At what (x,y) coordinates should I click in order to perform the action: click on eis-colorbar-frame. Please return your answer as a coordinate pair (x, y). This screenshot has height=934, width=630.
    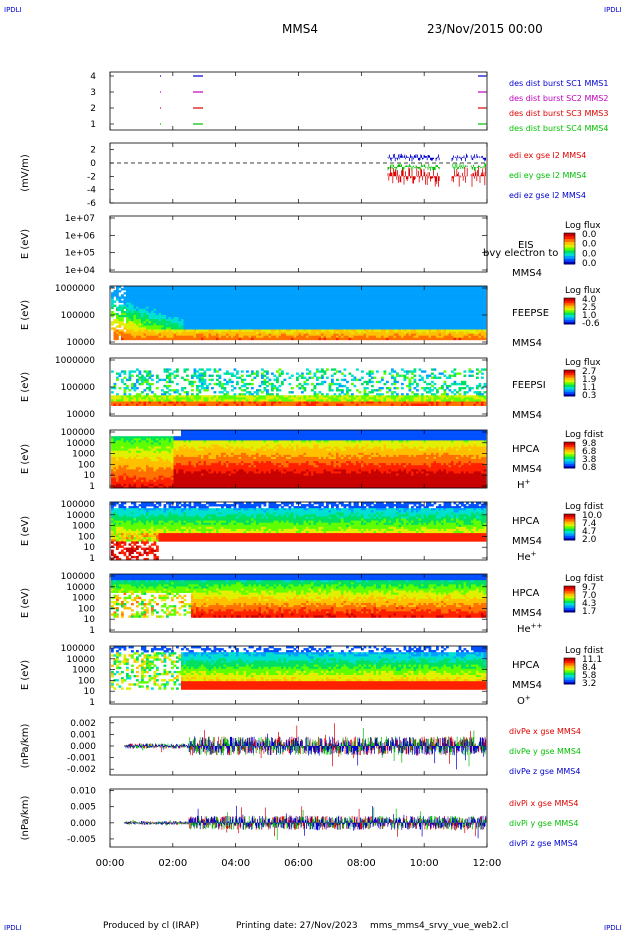
    Looking at the image, I should click on (569, 248).